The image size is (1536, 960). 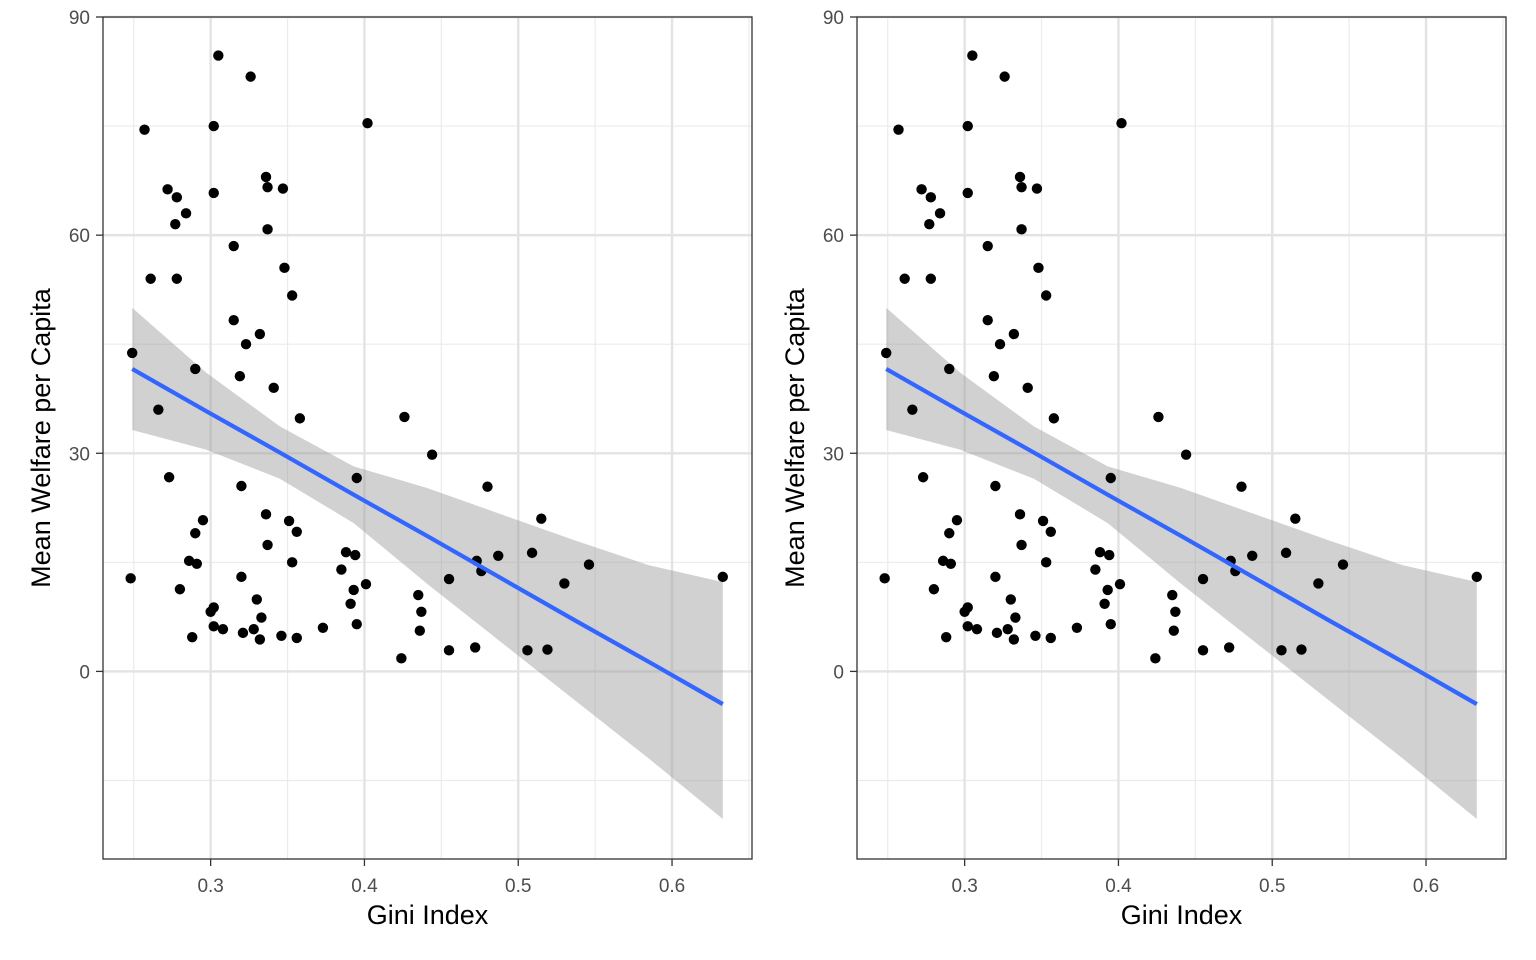 I want to click on y-tick-label: 30, so click(x=833, y=454).